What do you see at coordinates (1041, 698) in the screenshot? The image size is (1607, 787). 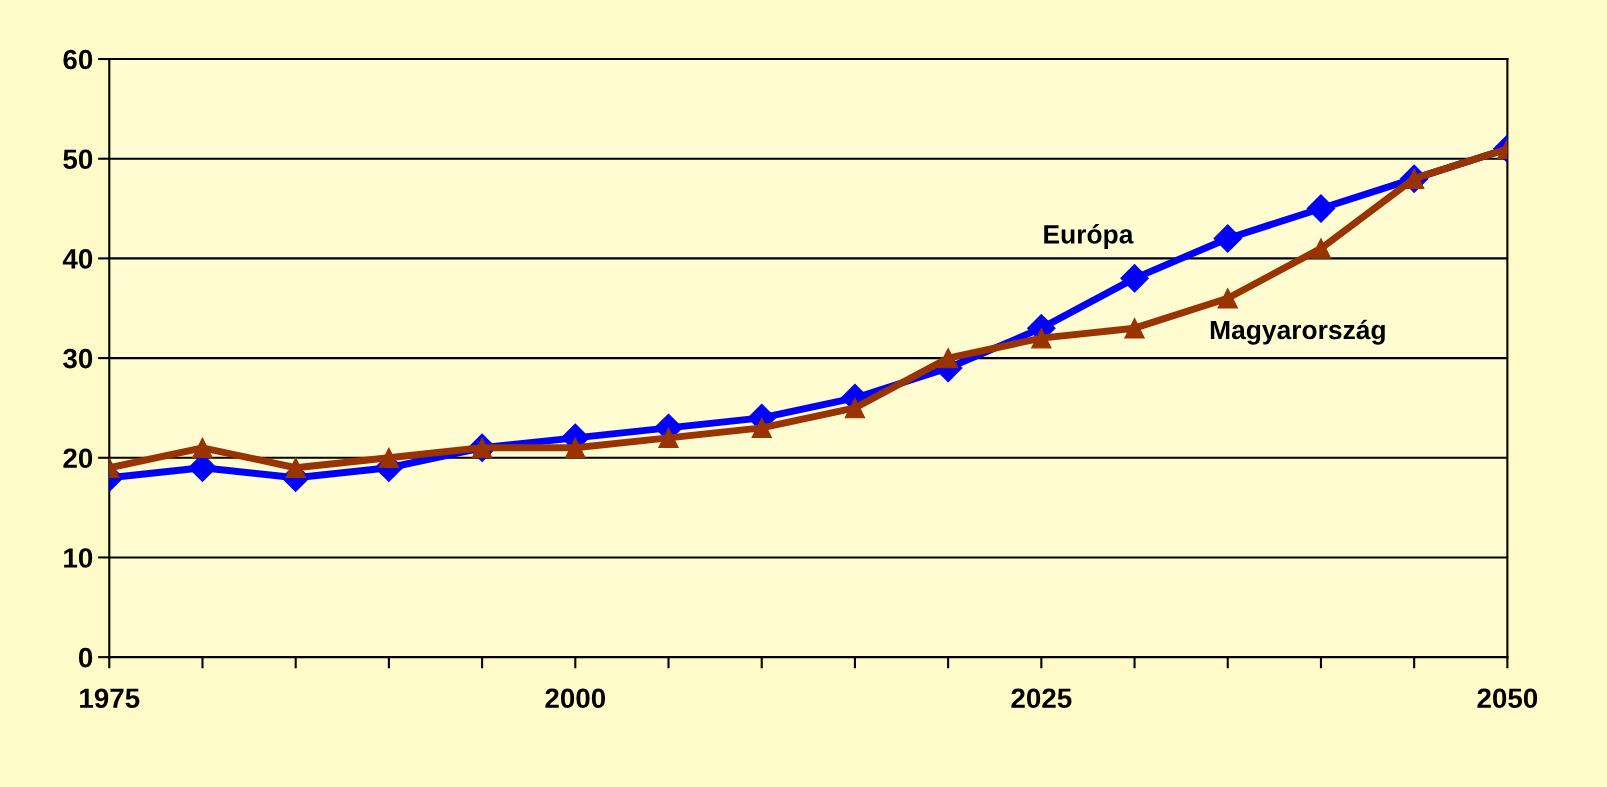 I see `x-tick-label: 2025` at bounding box center [1041, 698].